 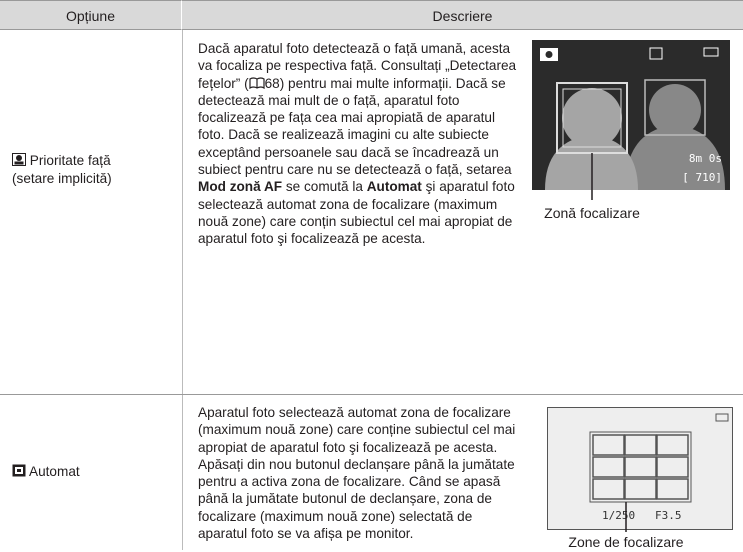 I want to click on reference-icon, so click(x=257, y=82).